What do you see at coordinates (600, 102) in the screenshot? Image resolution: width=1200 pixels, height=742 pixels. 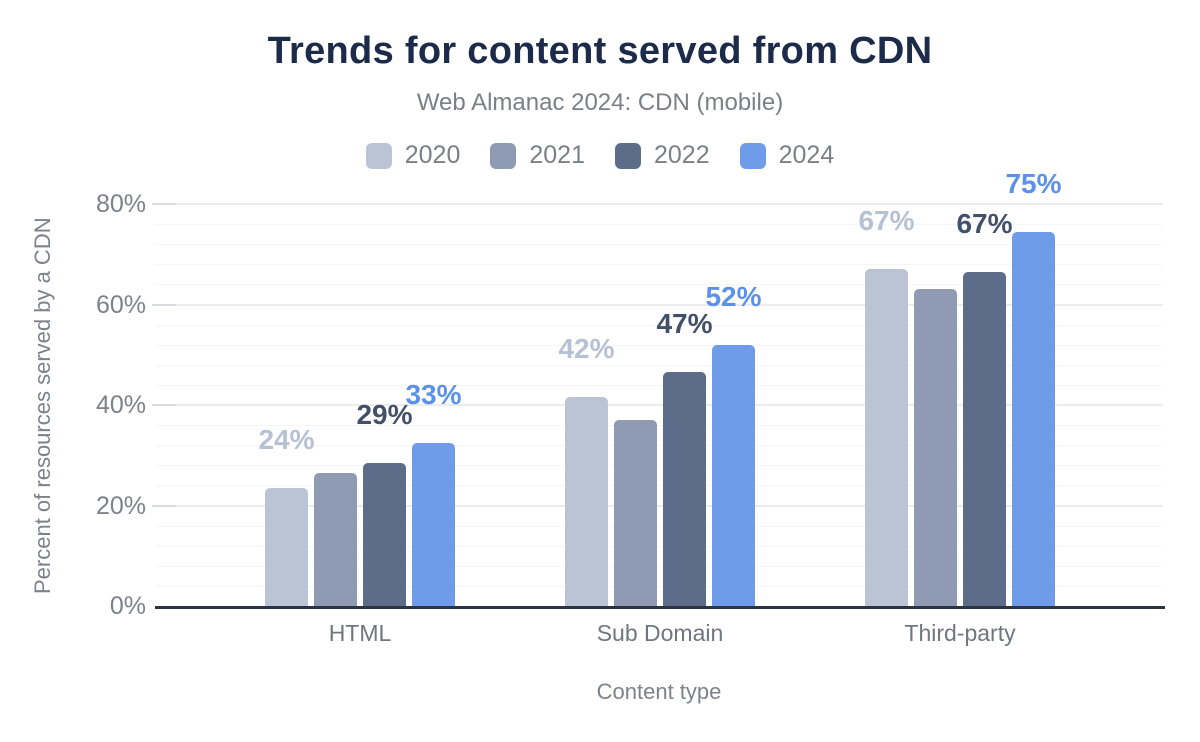 I see `chart-subtitle: Web Almanac 2024: CDN (mobile)` at bounding box center [600, 102].